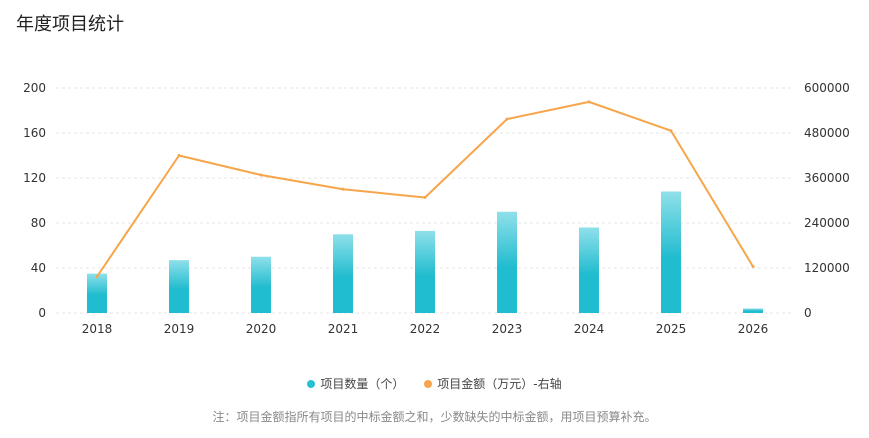  Describe the element at coordinates (827, 178) in the screenshot. I see `y-right-tick-label: 360000` at that location.